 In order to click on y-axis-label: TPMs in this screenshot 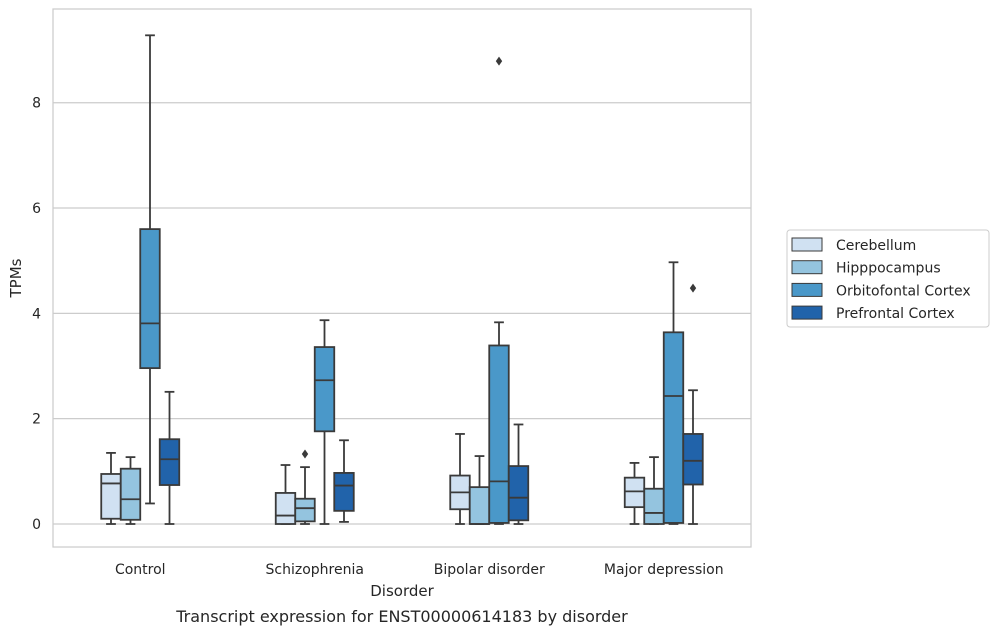, I will do `click(16, 278)`.